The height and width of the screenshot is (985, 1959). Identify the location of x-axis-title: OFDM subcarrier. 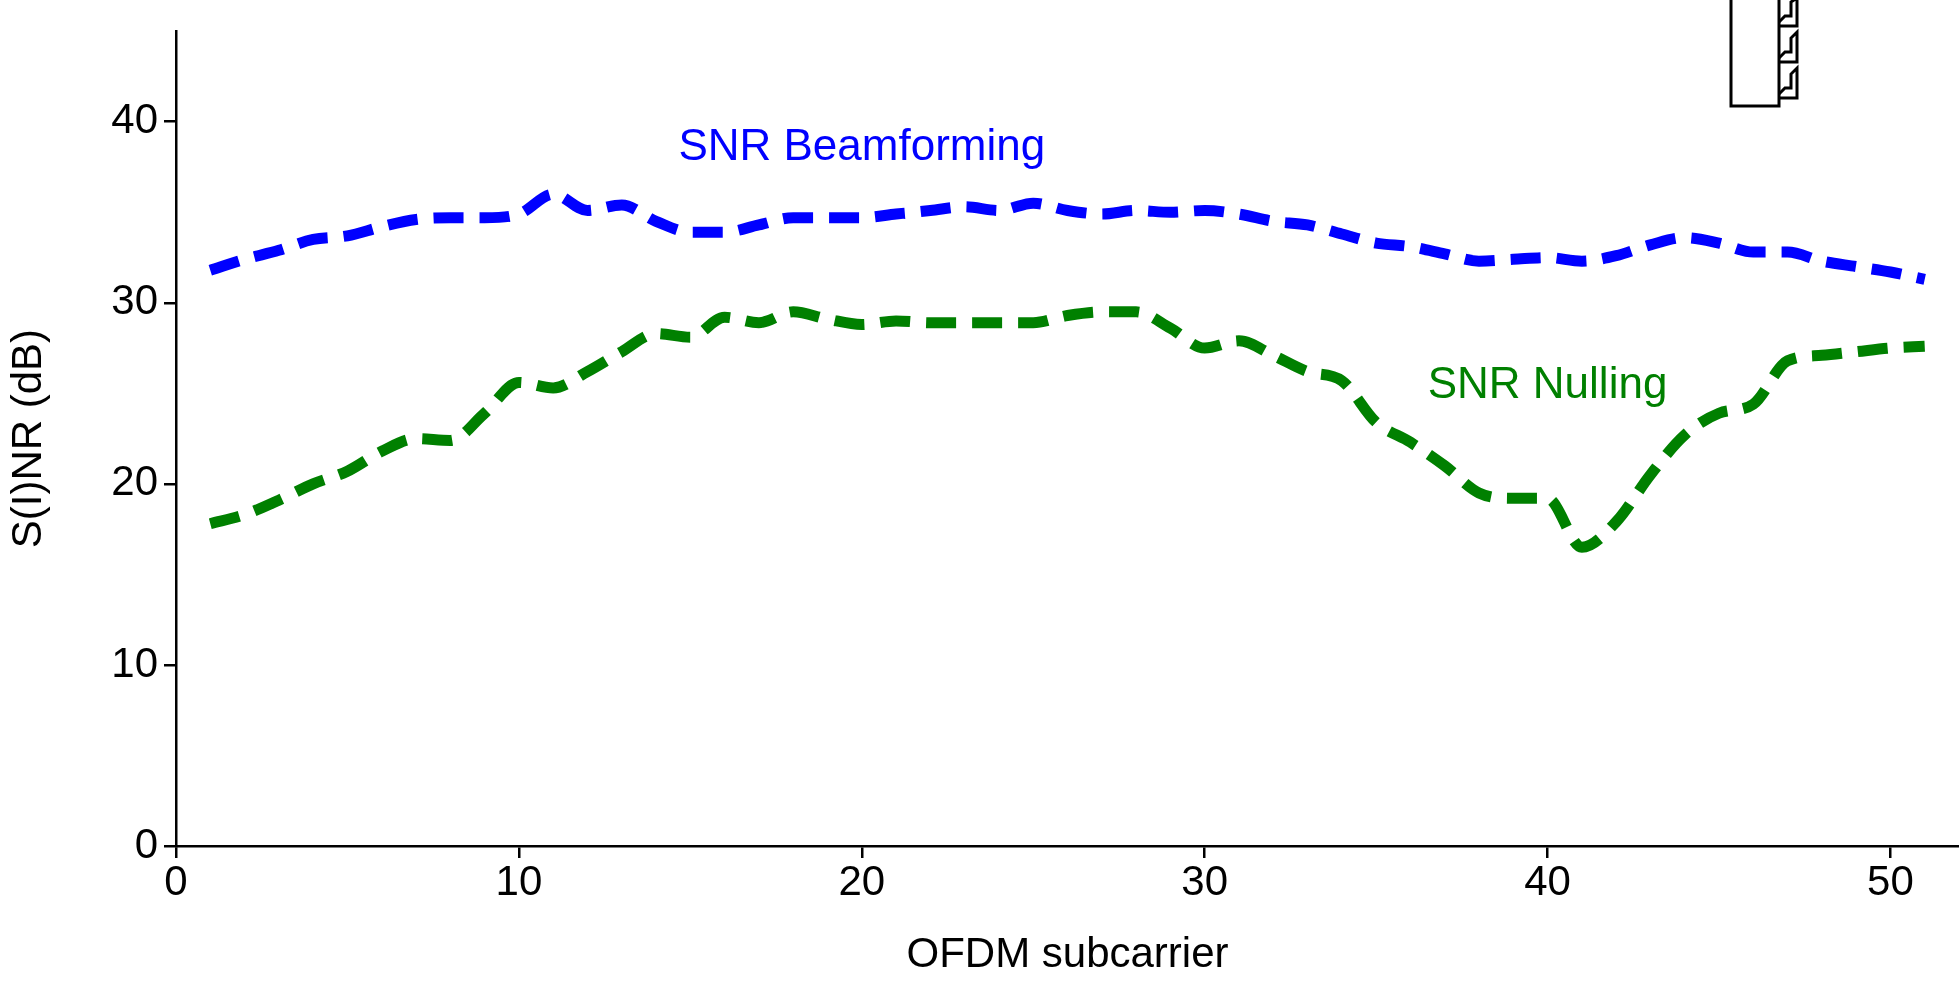
(1067, 953).